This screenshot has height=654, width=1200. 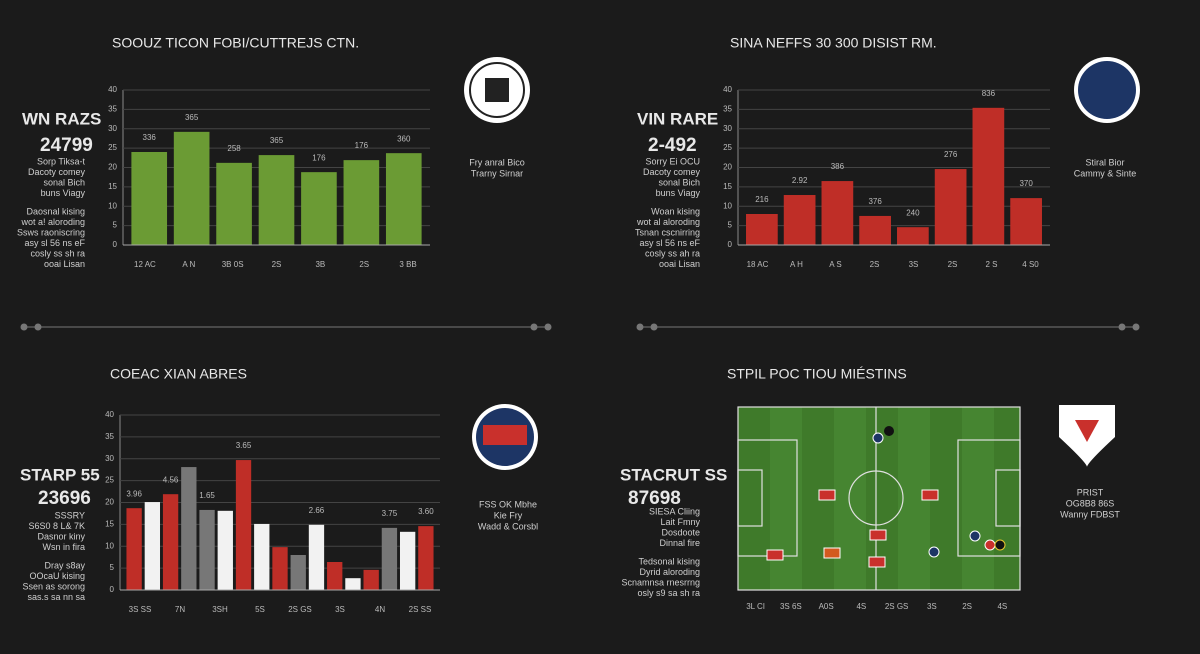 I want to click on bar-label: 276, so click(x=951, y=154).